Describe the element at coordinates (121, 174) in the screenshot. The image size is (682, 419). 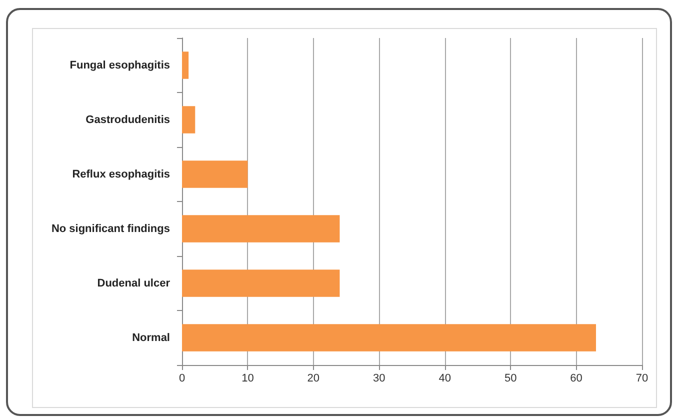
I see `y-tick-label: Reflux esophagitis` at that location.